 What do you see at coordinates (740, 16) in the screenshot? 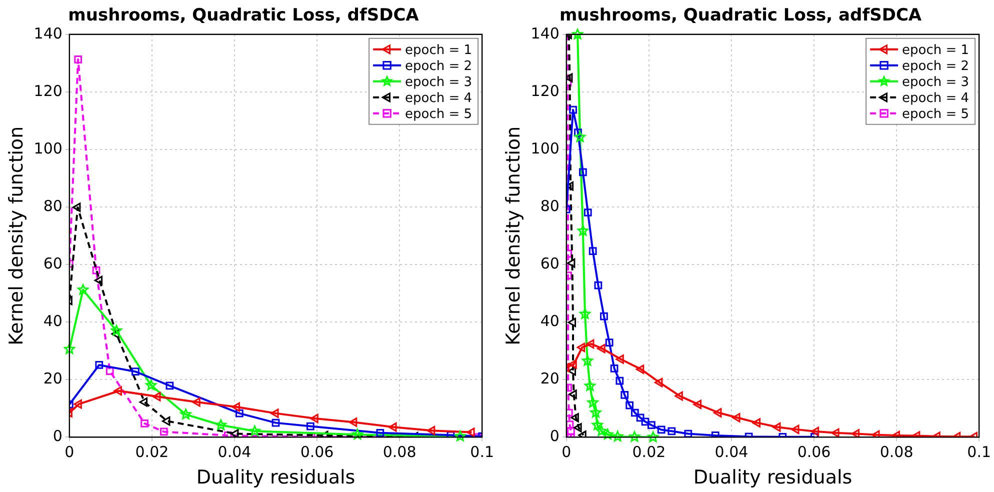
I see `chart-title: mushrooms, Quadratic Loss, adfSDCA` at bounding box center [740, 16].